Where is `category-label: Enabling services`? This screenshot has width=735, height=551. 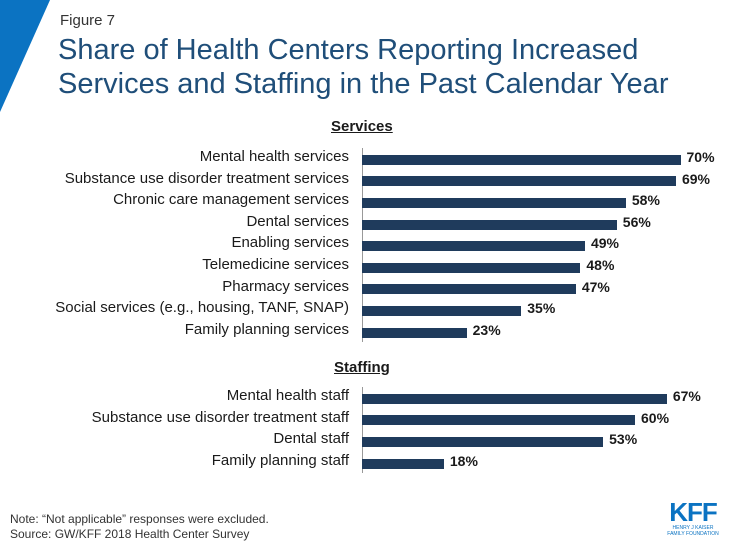 category-label: Enabling services is located at coordinates (290, 243).